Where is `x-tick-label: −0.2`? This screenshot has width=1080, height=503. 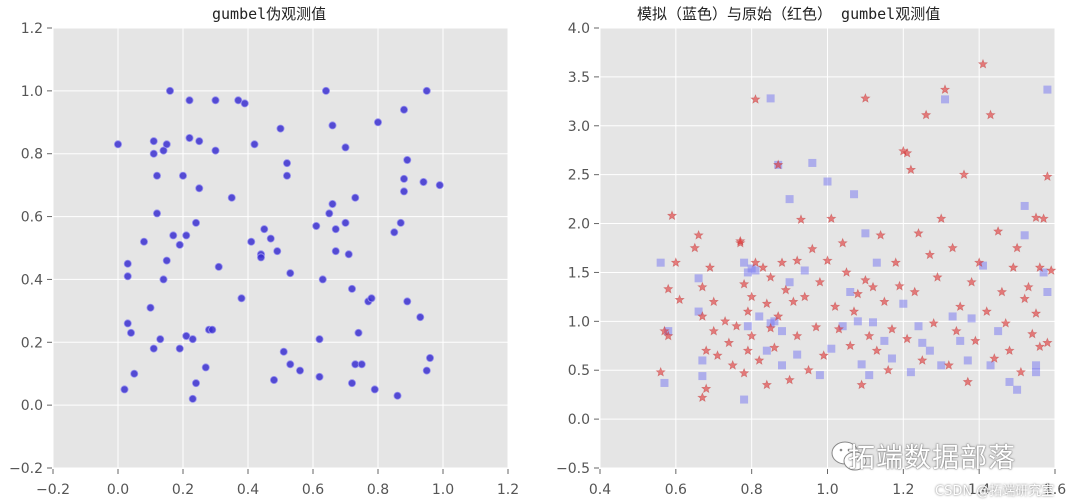
x-tick-label: −0.2 is located at coordinates (53, 490).